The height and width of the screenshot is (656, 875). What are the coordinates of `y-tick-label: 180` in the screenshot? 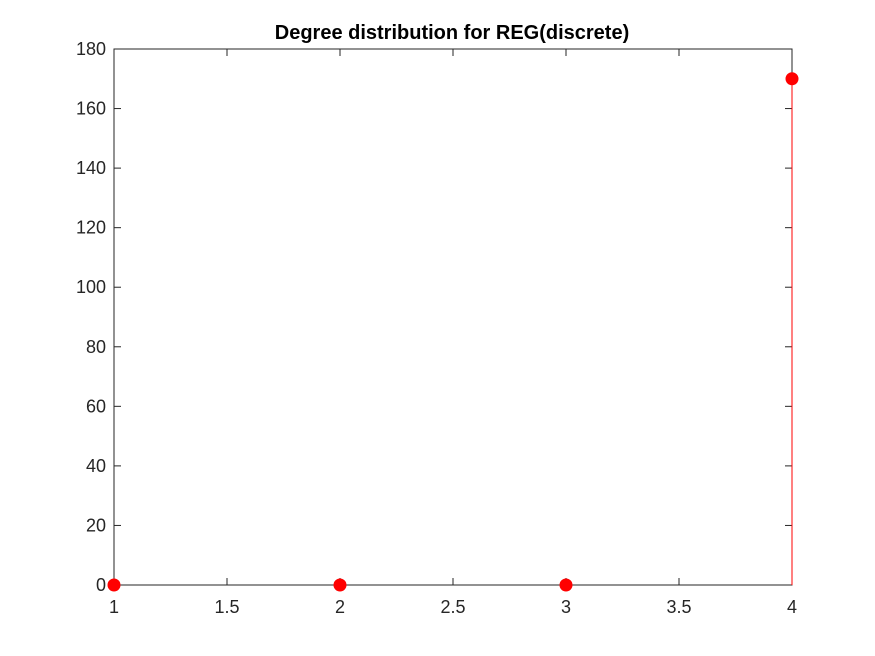 It's located at (91, 49).